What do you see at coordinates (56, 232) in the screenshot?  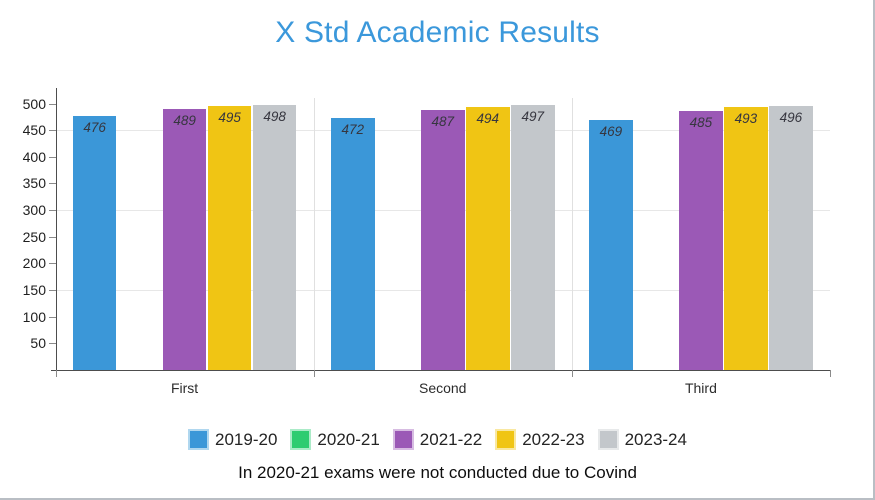 I see `y-axis-line` at bounding box center [56, 232].